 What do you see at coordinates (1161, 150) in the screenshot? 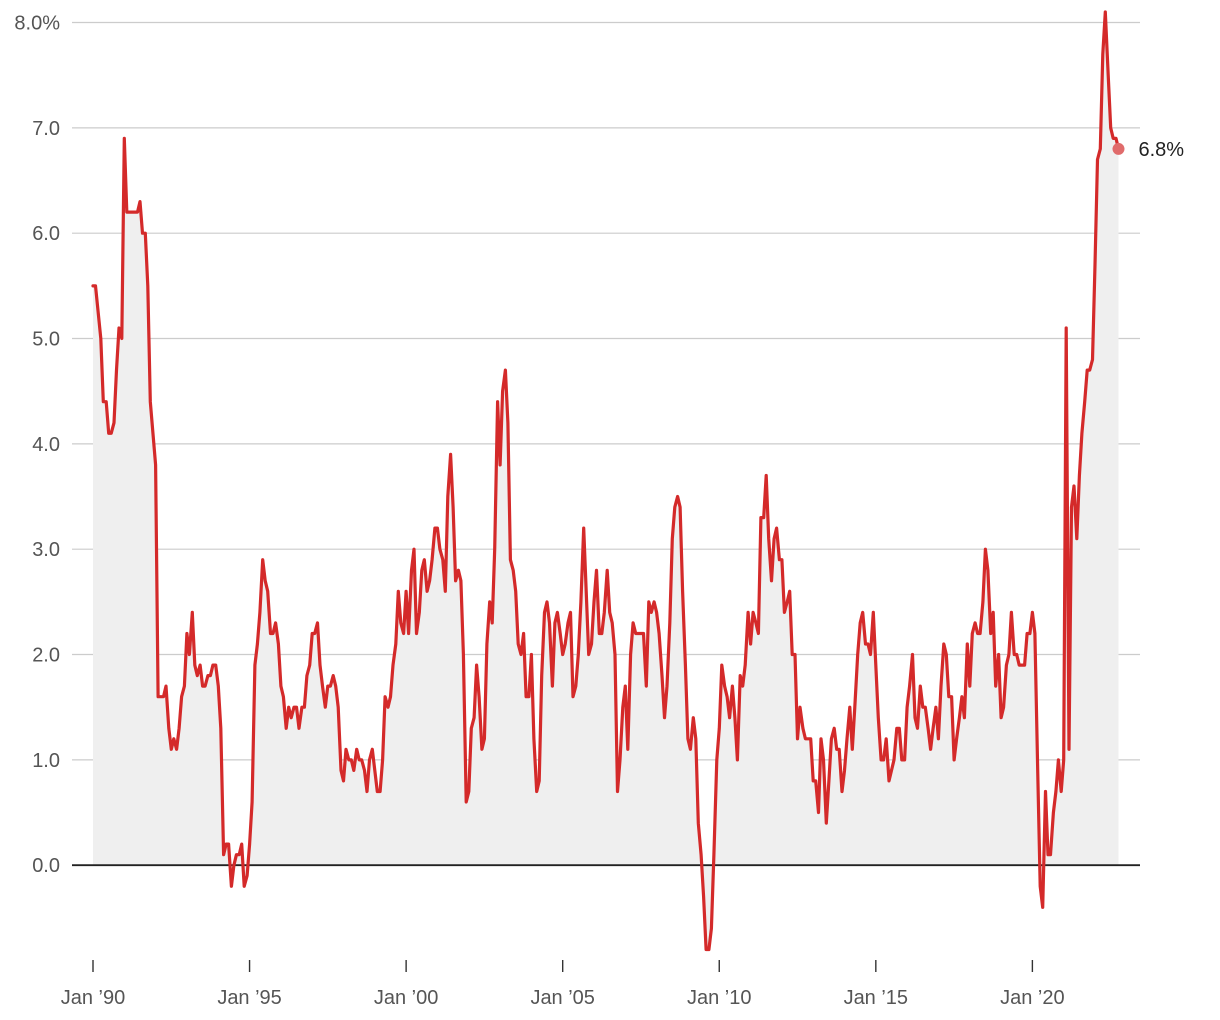
I see `end-value-label: 6.8%` at bounding box center [1161, 150].